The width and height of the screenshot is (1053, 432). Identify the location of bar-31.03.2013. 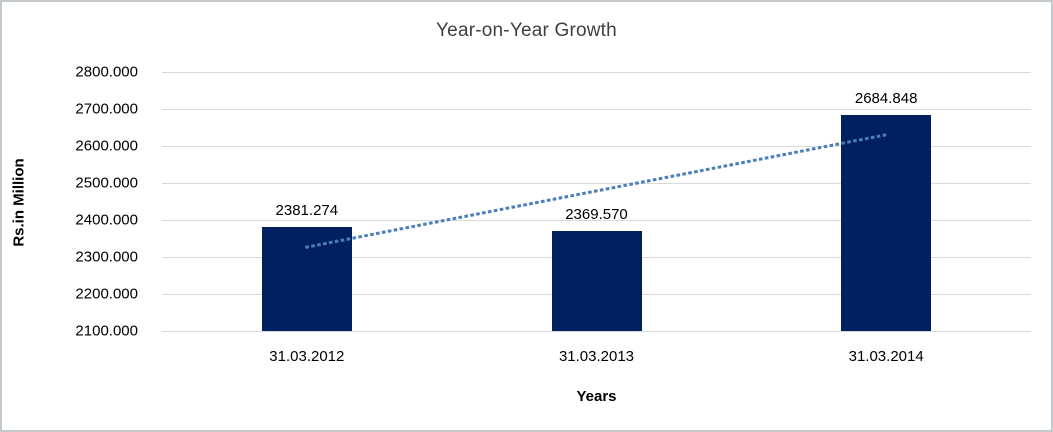
(596, 281).